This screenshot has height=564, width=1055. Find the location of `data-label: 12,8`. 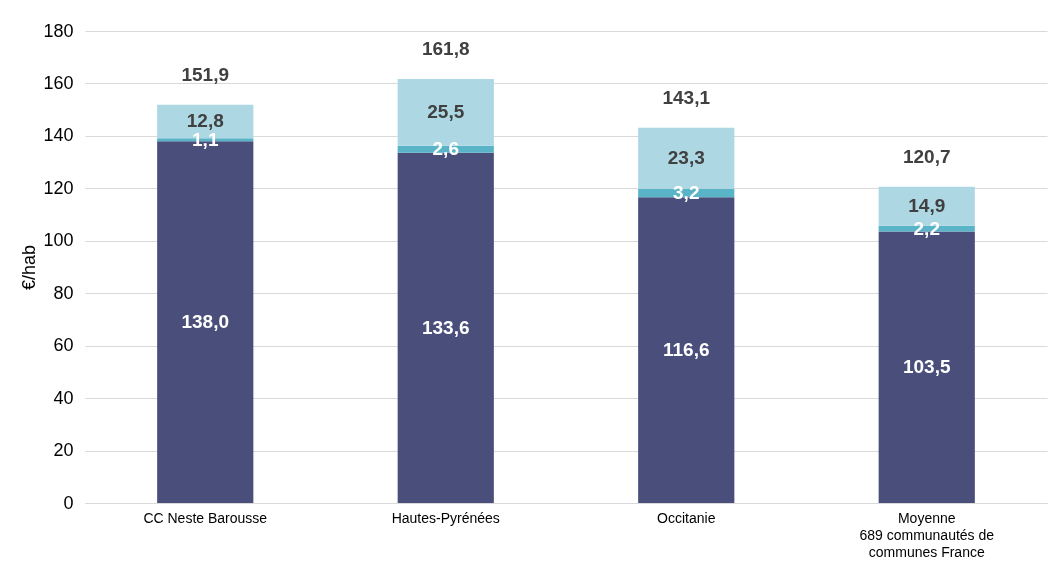

data-label: 12,8 is located at coordinates (205, 121).